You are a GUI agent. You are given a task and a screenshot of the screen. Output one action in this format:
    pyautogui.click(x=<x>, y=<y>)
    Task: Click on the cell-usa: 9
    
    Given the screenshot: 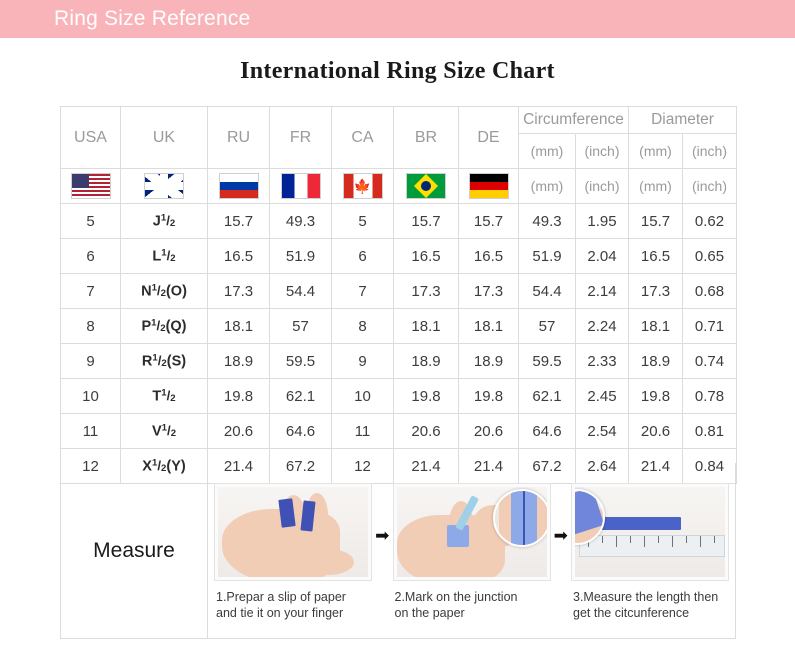 What is the action you would take?
    pyautogui.click(x=90, y=361)
    